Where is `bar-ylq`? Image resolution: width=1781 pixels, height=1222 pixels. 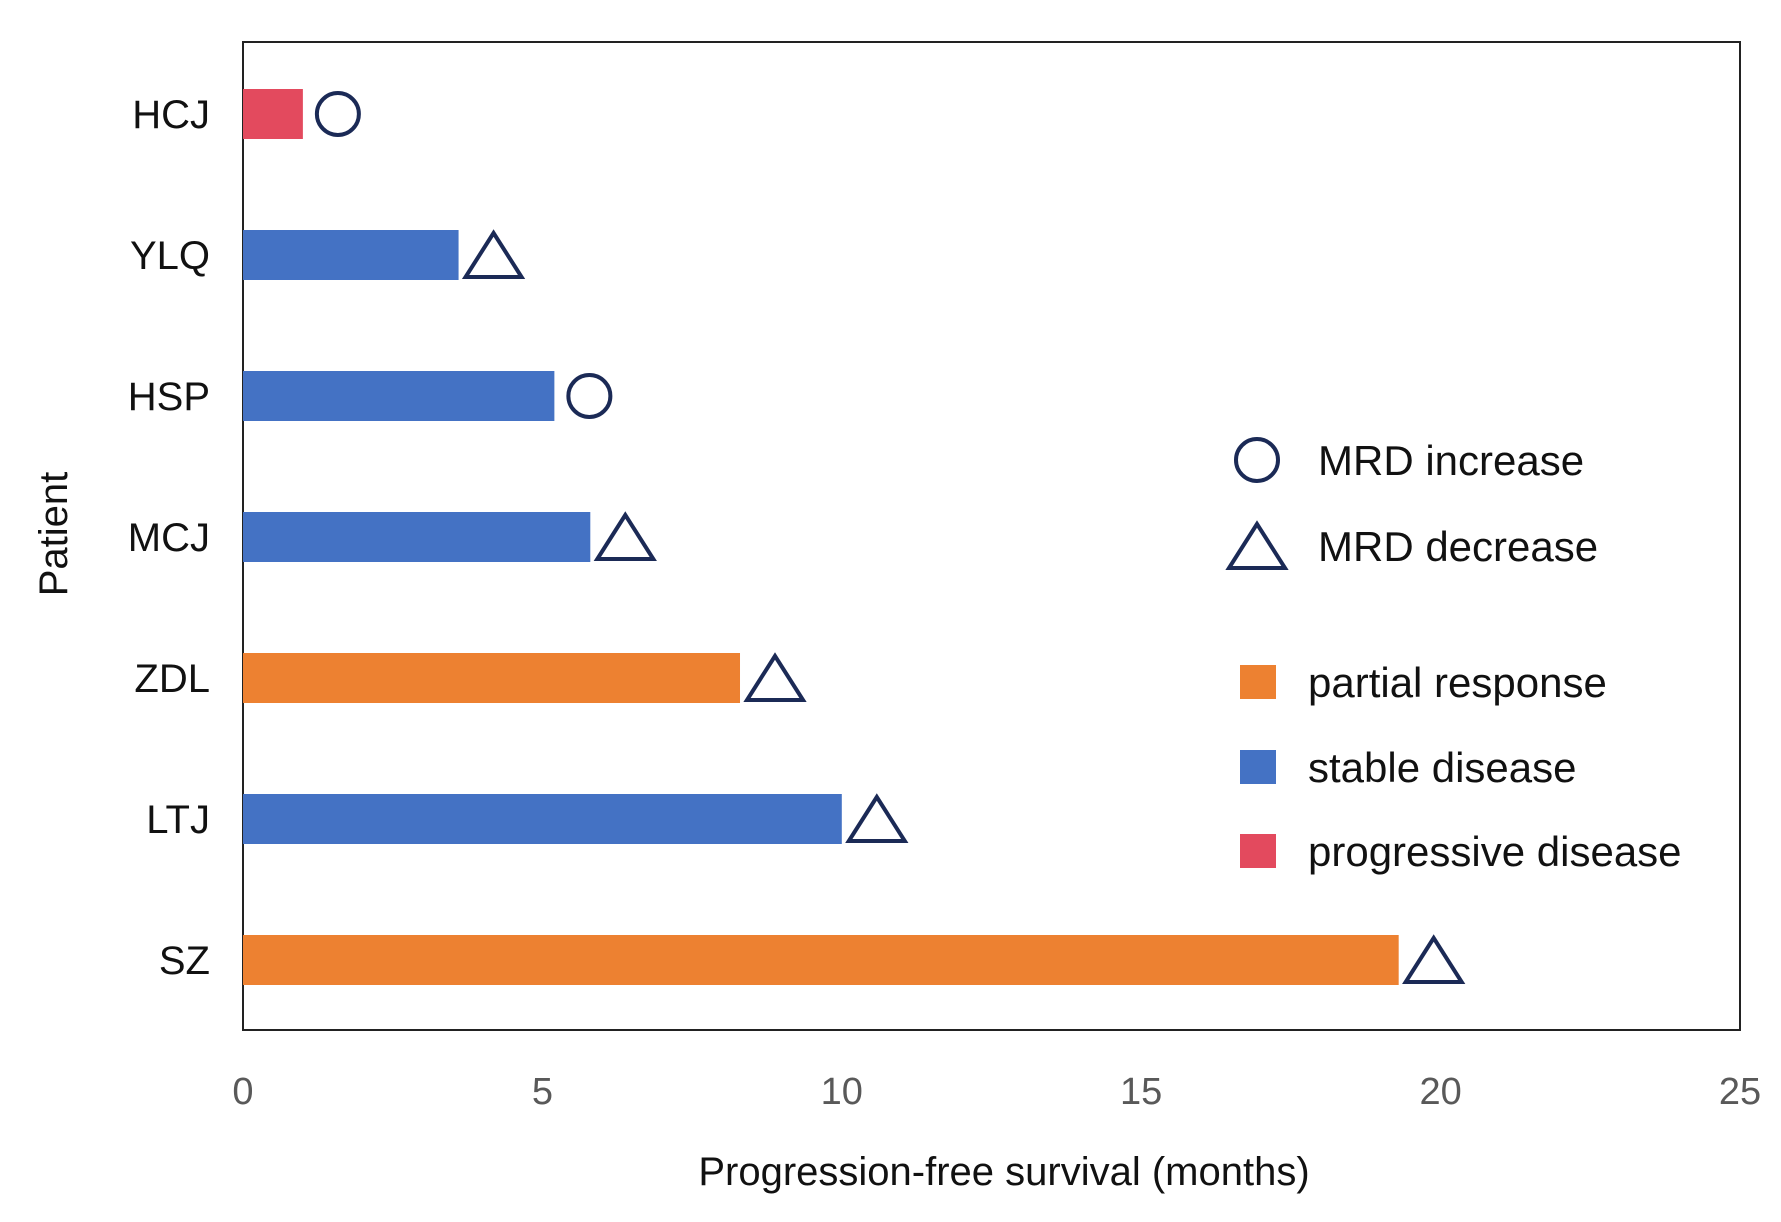 bar-ylq is located at coordinates (351, 255).